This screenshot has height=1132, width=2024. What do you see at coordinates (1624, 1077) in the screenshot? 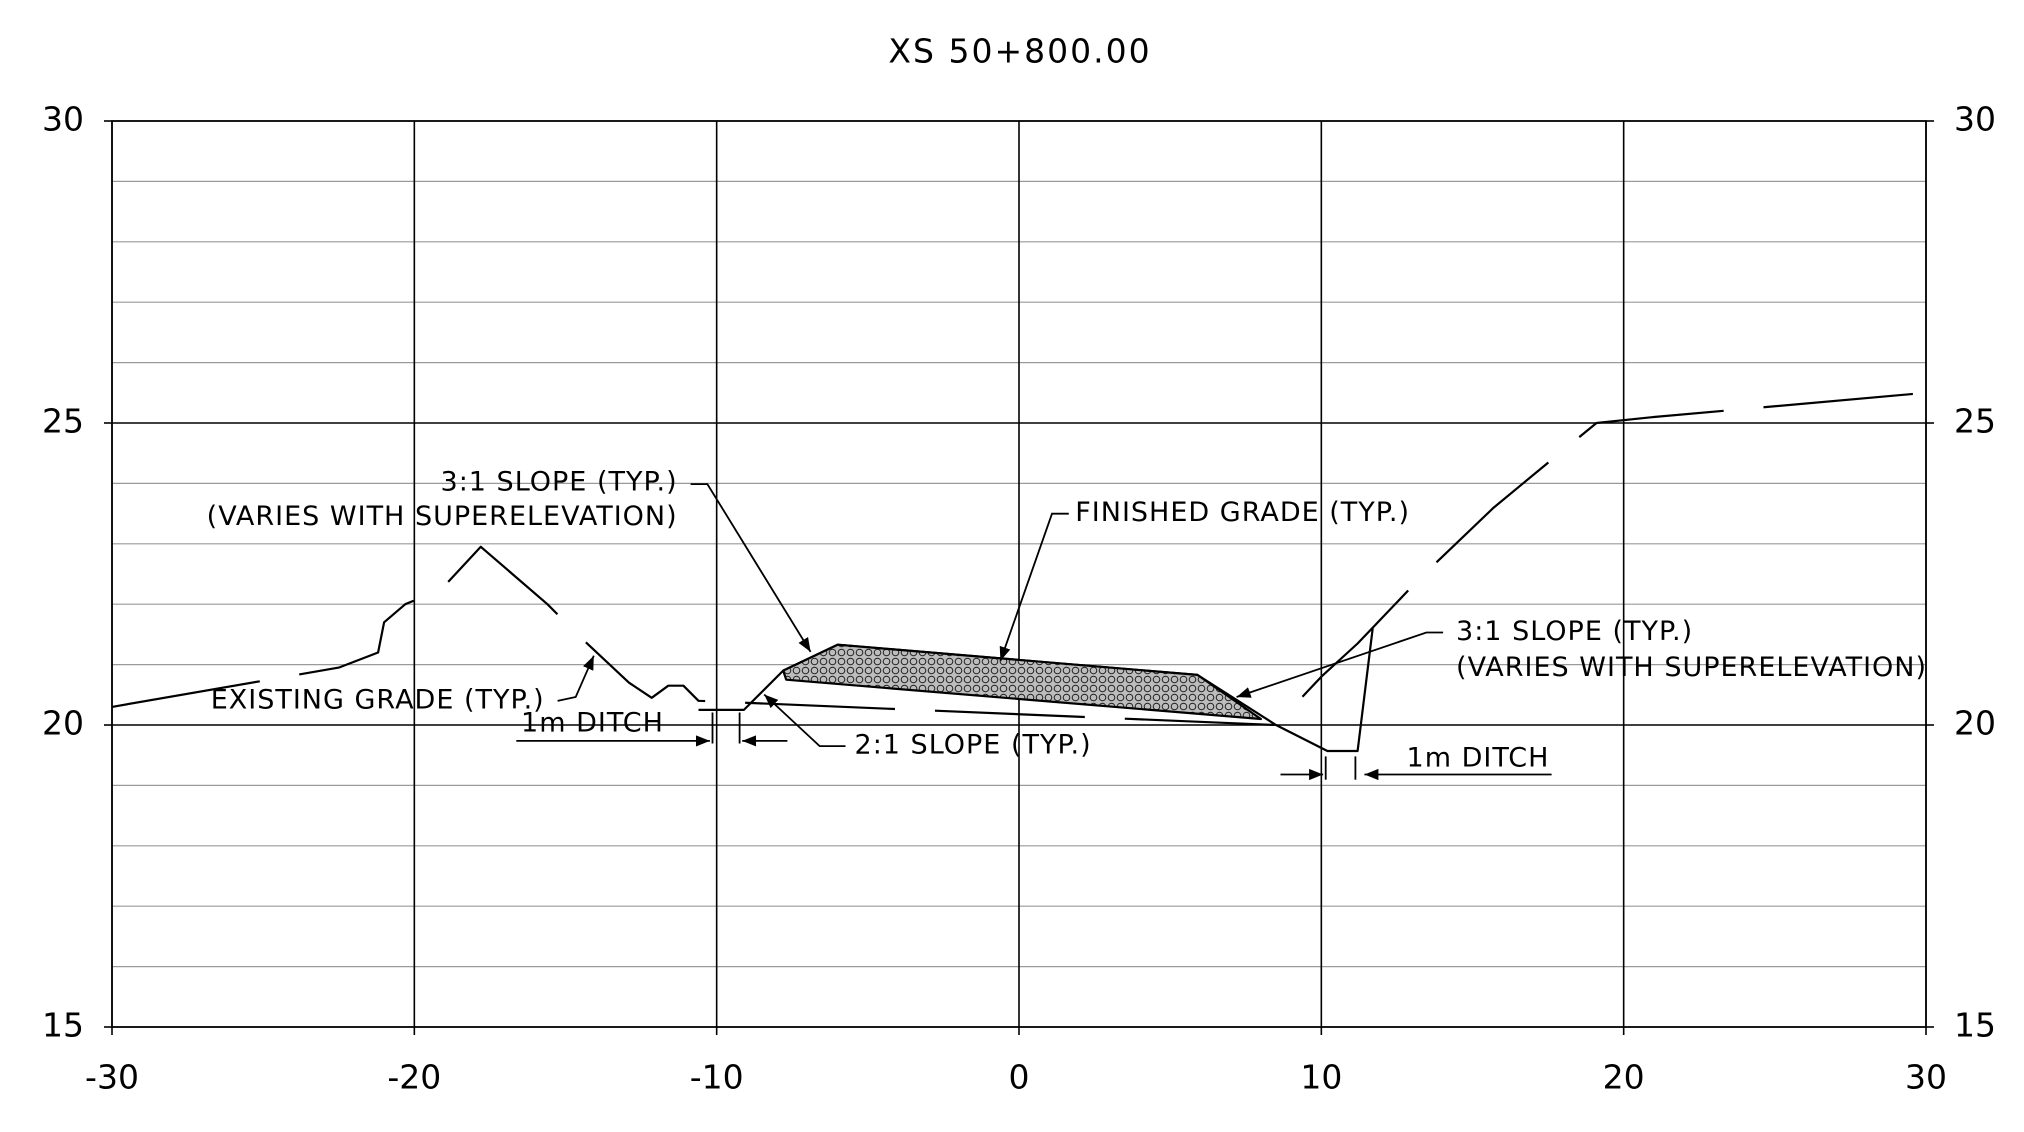
I see `x-tick-label: 20` at bounding box center [1624, 1077].